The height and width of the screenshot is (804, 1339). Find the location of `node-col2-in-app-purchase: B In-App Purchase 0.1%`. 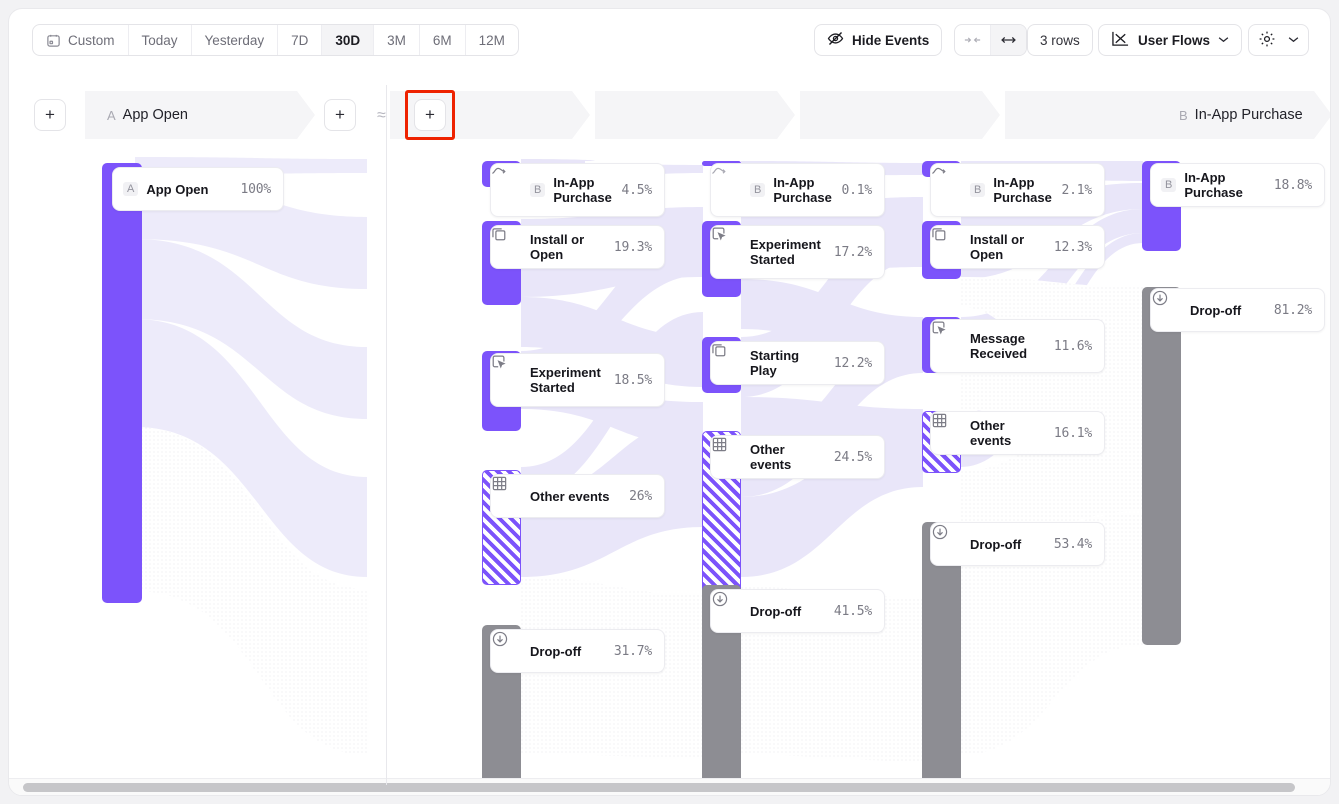

node-col2-in-app-purchase: B In-App Purchase 0.1% is located at coordinates (797, 190).